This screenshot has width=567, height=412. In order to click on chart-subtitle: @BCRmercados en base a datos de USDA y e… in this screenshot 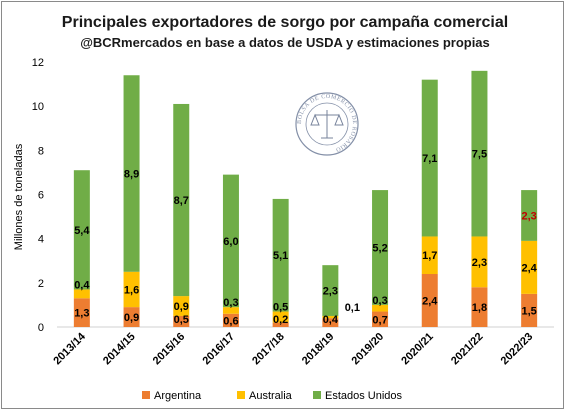, I will do `click(285, 42)`.